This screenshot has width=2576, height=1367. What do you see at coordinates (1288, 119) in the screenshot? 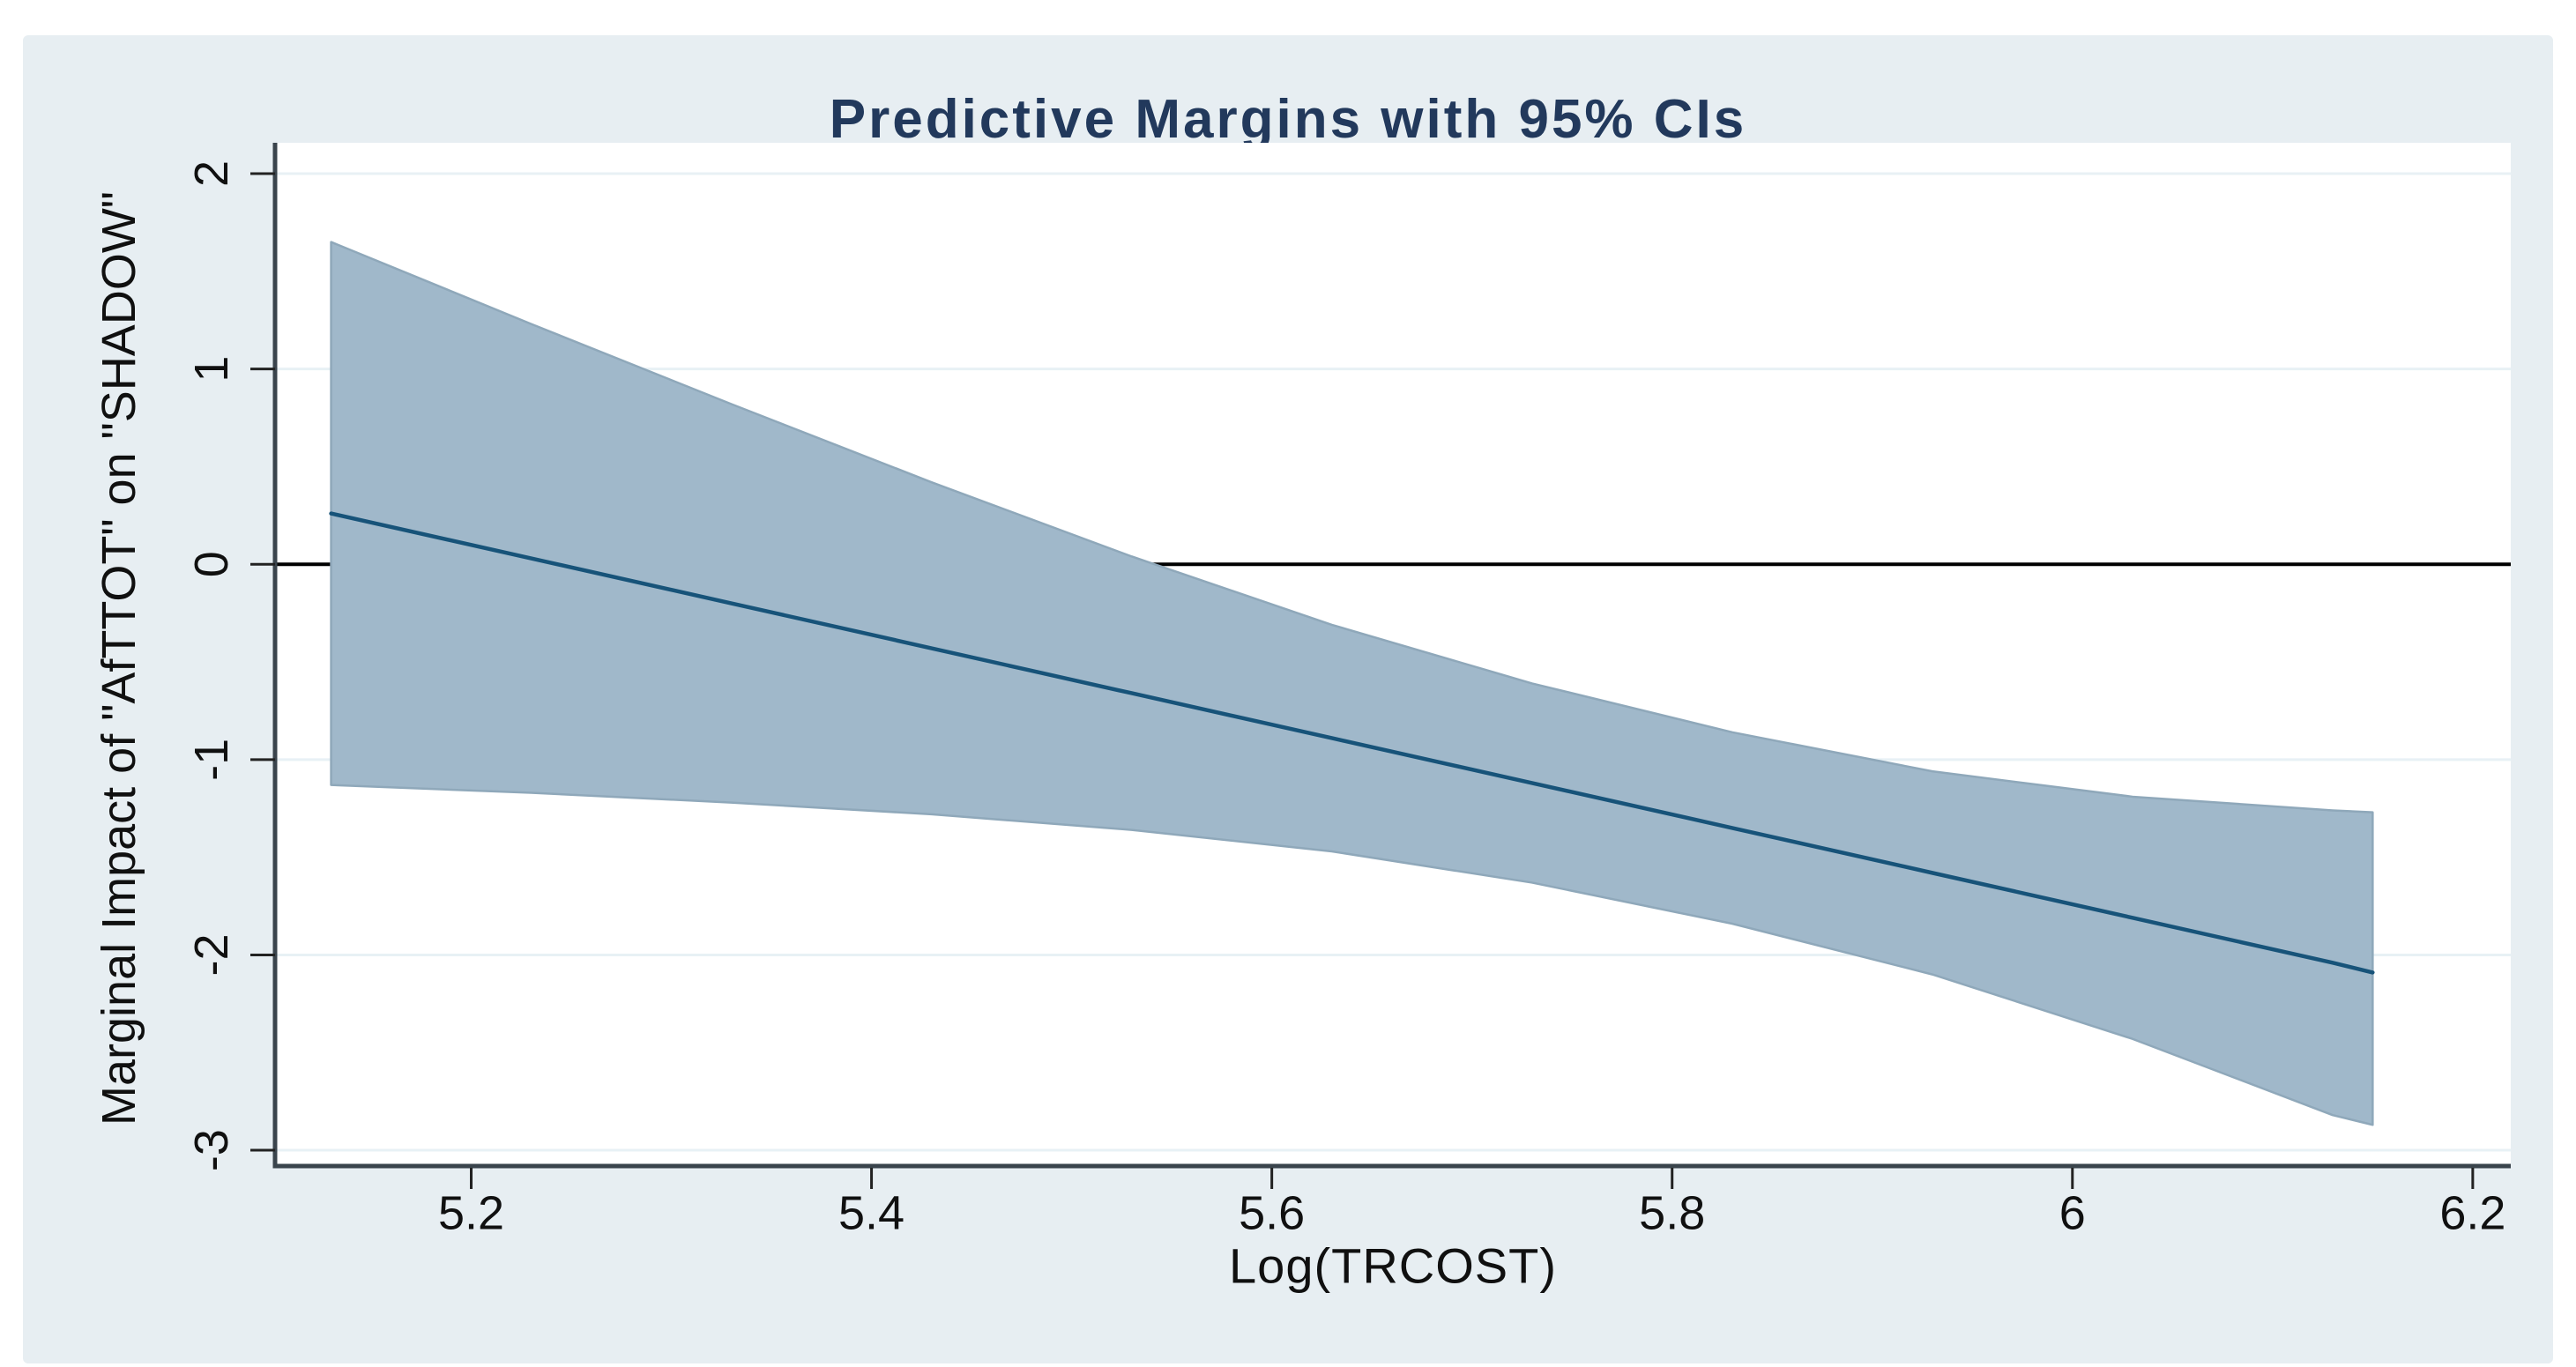
I see `chart-title: Predictive Margins with 95% CIs` at bounding box center [1288, 119].